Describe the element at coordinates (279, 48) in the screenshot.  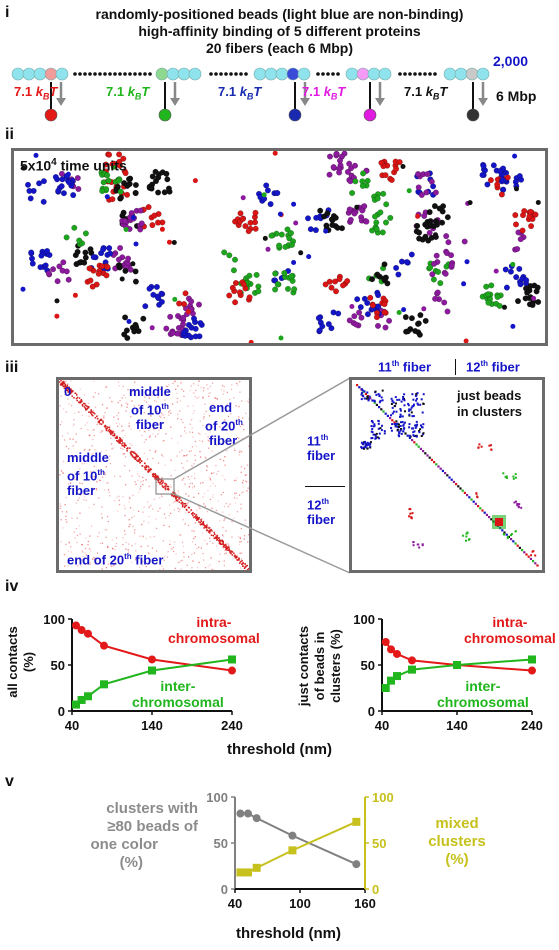
I see `panel-i-line3: 20 fibers (each 6 Mbp)` at that location.